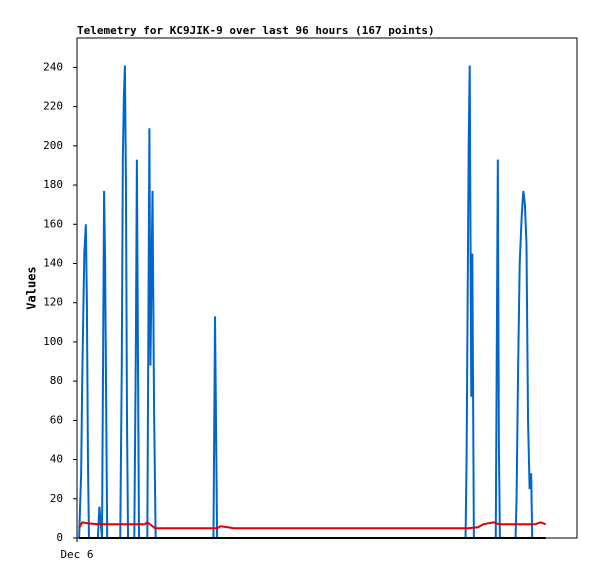 The height and width of the screenshot is (579, 597). I want to click on y-tick-label: 140, so click(53, 262).